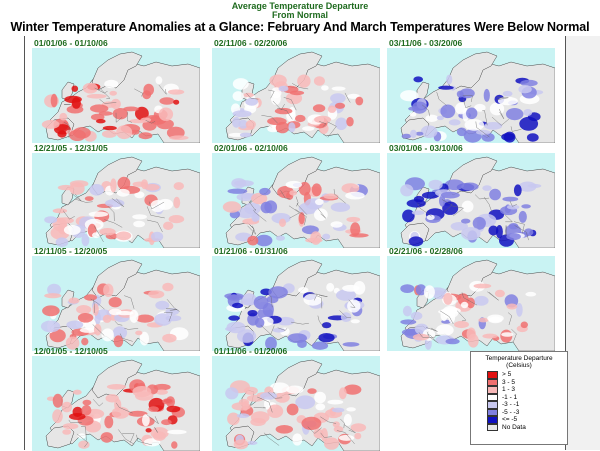 The height and width of the screenshot is (451, 600). I want to click on header-title-line2: From Normal, so click(300, 15).